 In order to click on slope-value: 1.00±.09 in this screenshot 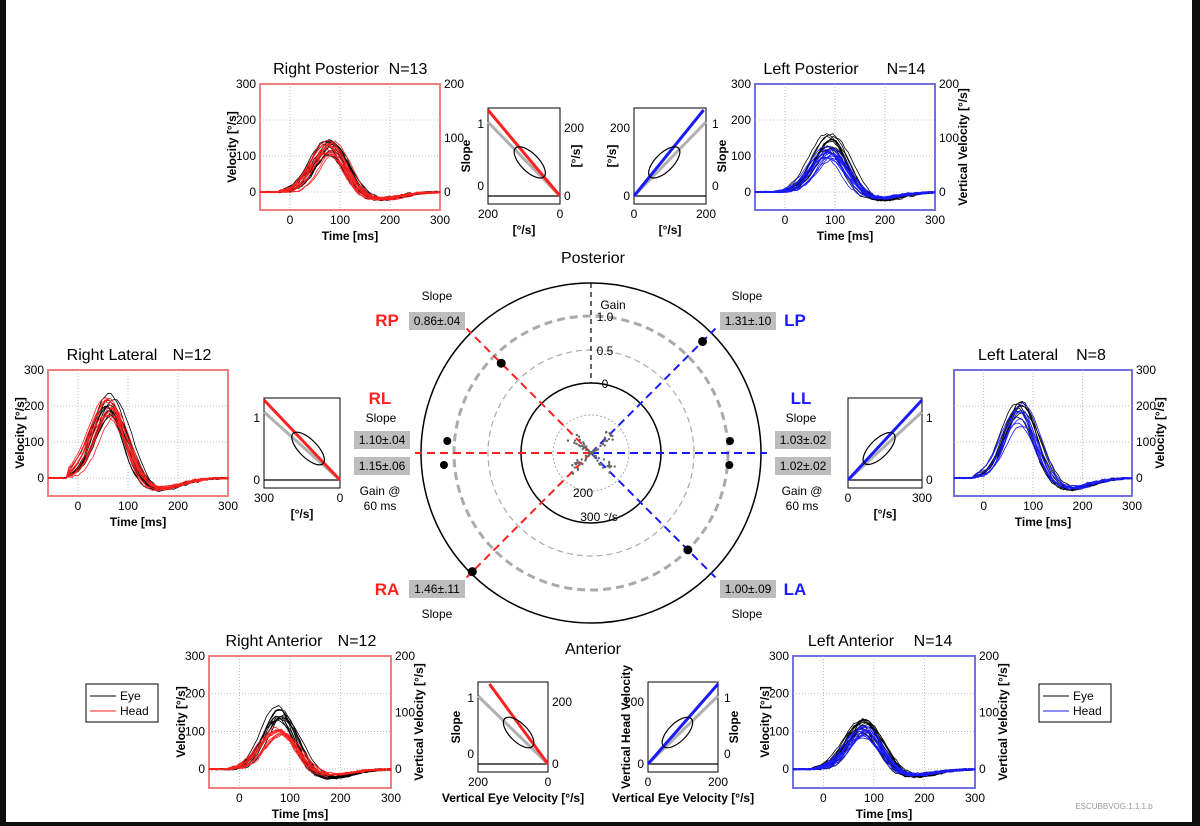, I will do `click(748, 589)`.